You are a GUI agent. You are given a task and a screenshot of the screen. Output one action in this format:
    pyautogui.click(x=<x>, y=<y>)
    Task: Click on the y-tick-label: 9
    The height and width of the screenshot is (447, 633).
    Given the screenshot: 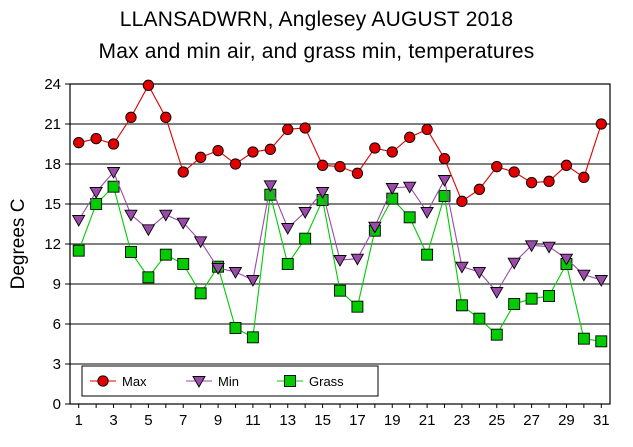 What is the action you would take?
    pyautogui.click(x=57, y=284)
    